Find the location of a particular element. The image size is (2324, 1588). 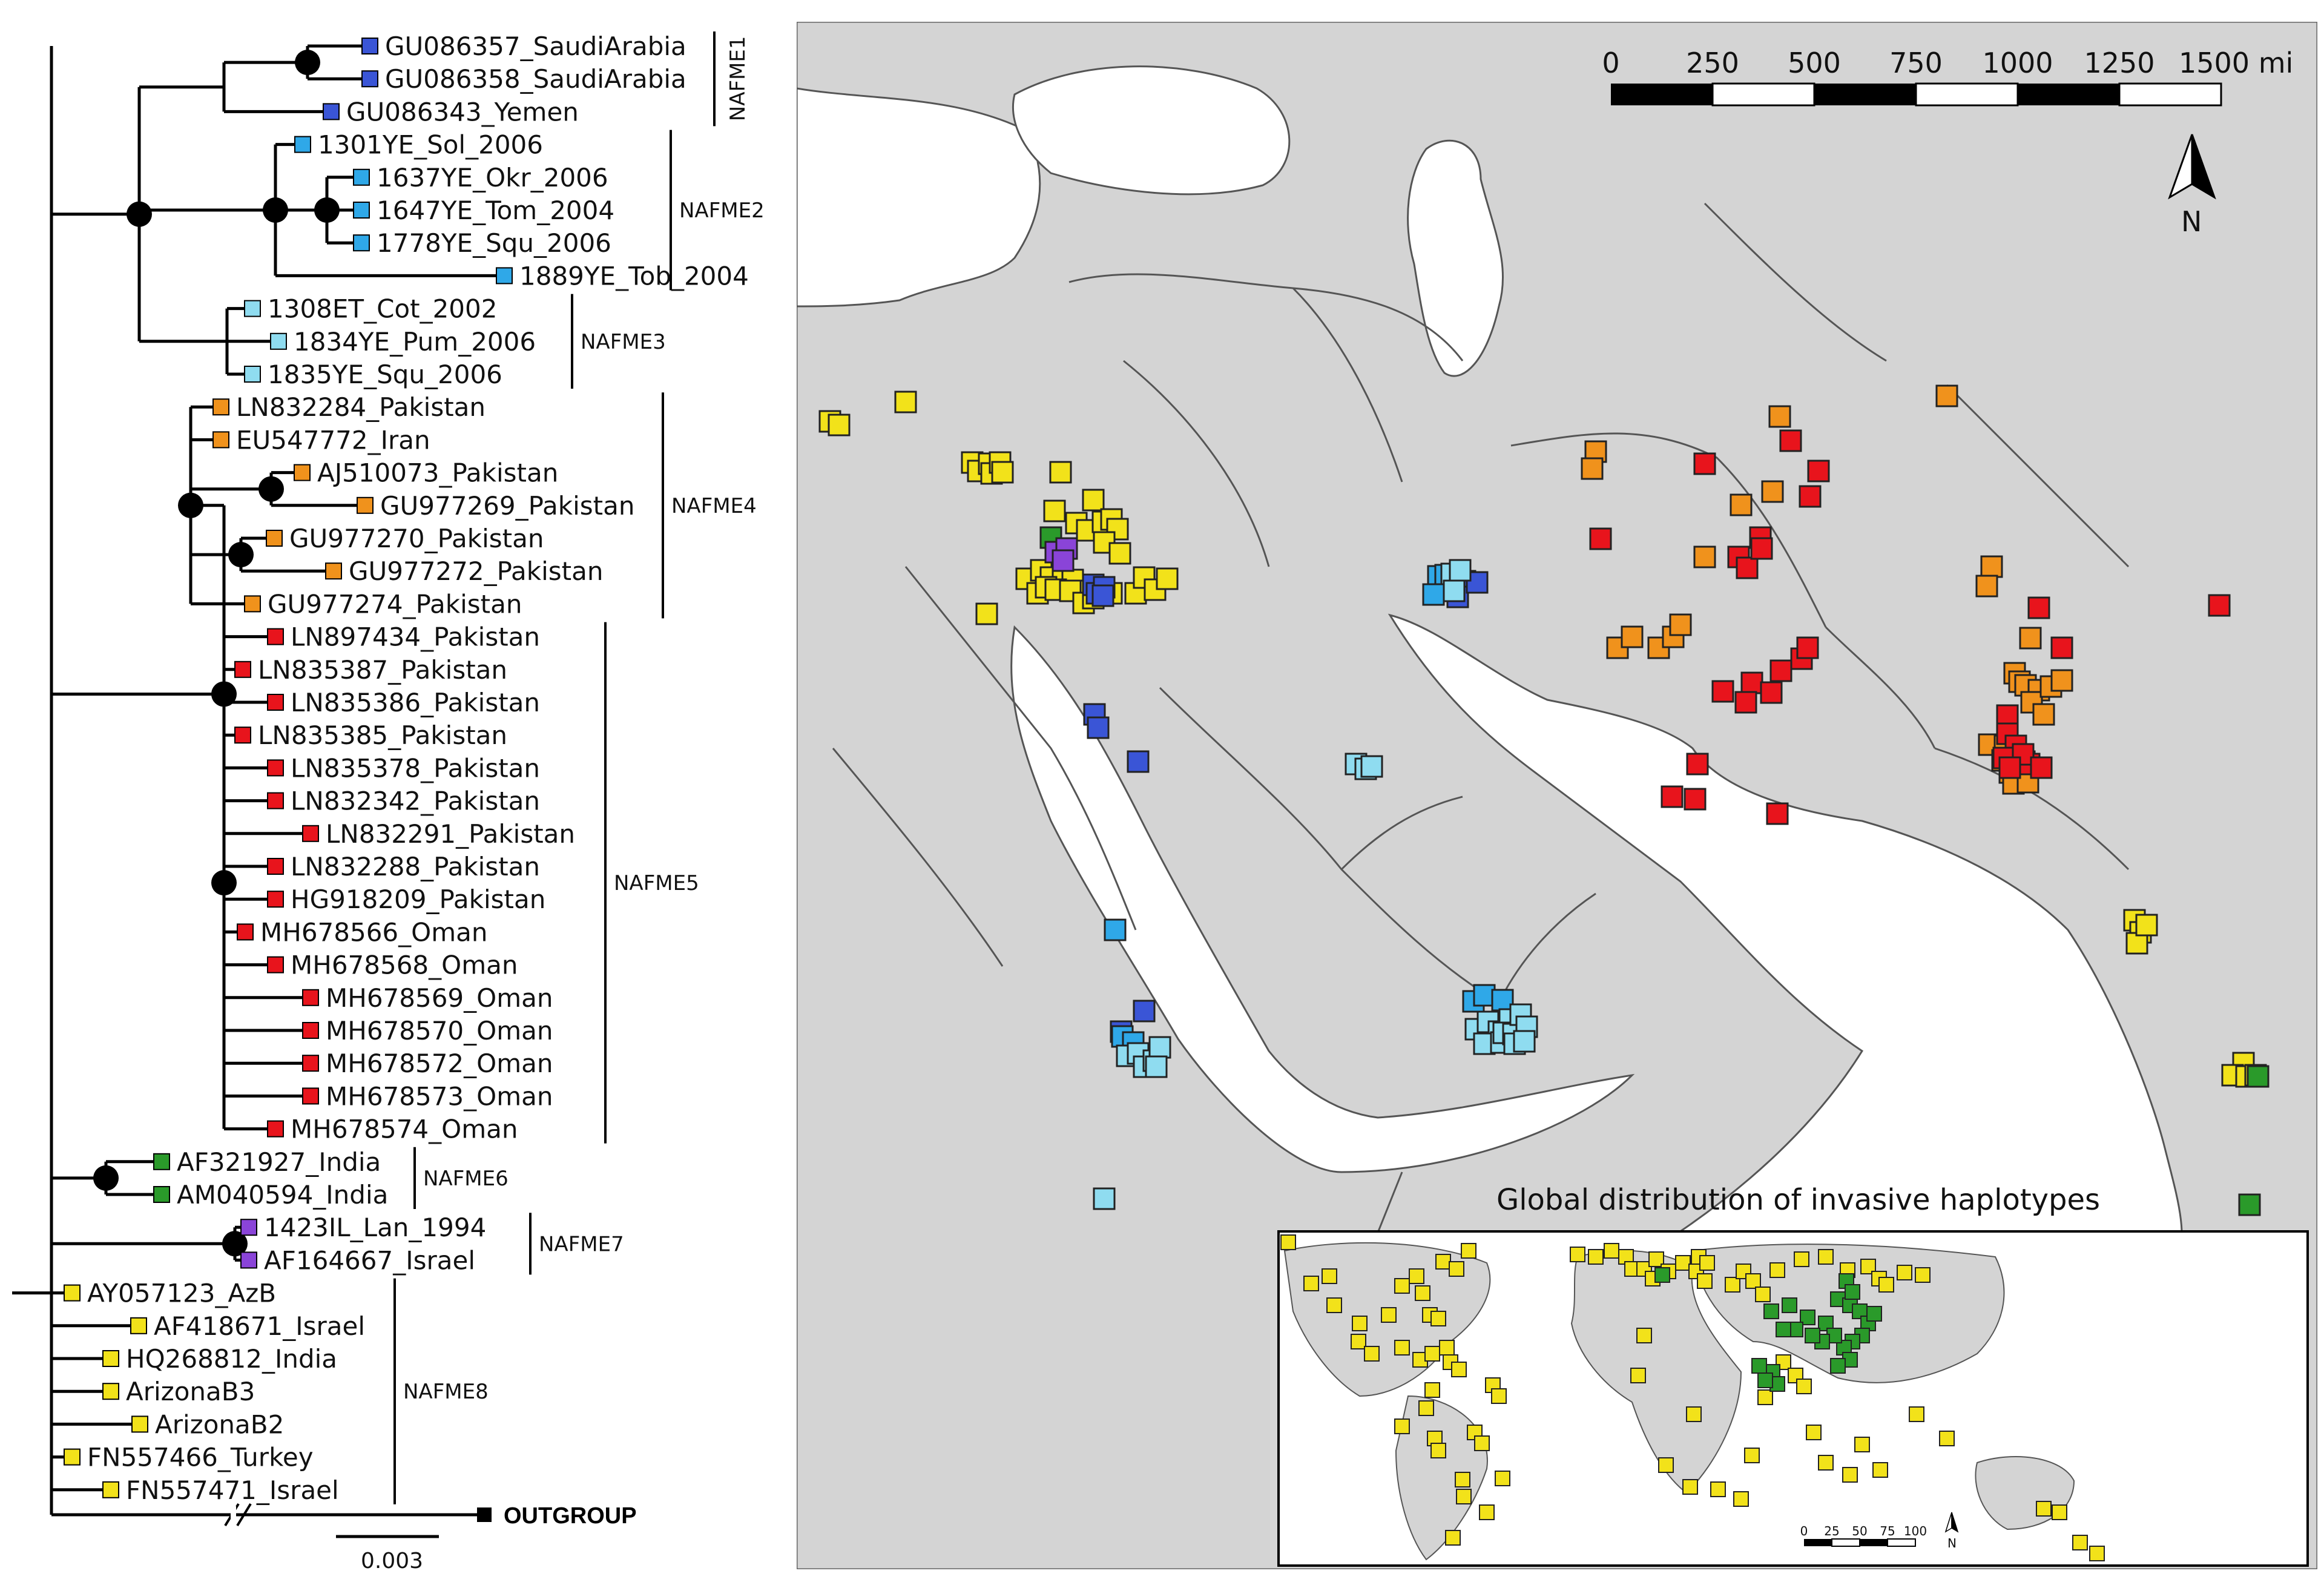

clade-label: NAFME1 is located at coordinates (738, 79).